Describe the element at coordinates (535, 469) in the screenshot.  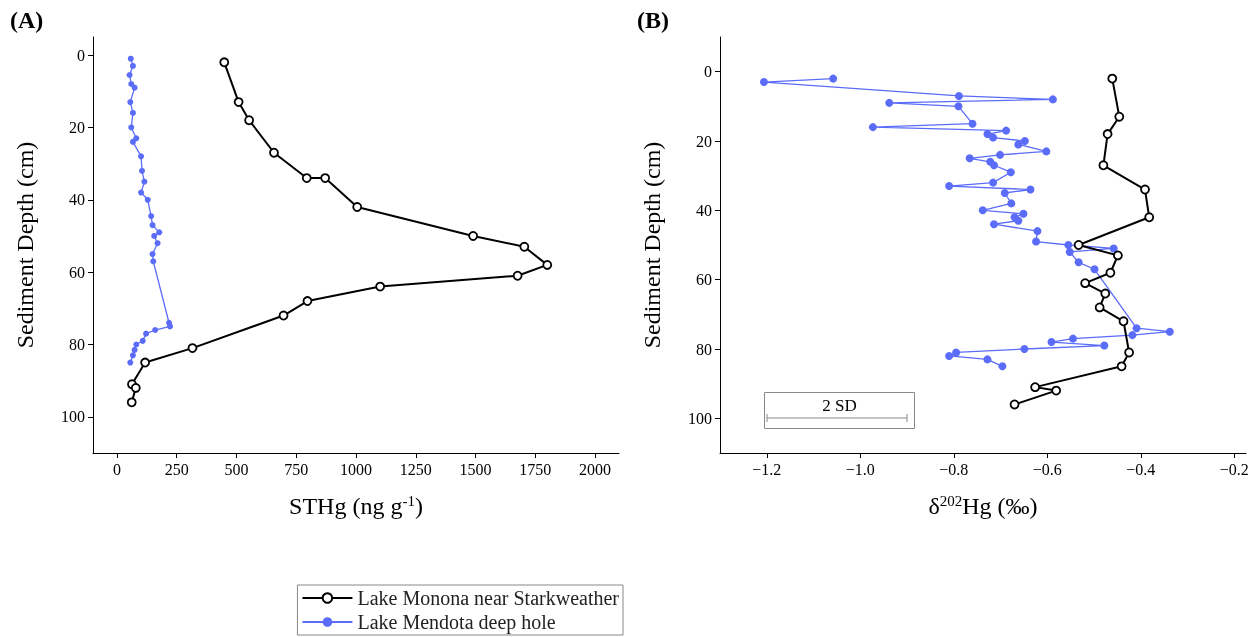
I see `x-tick-label: 1750` at that location.